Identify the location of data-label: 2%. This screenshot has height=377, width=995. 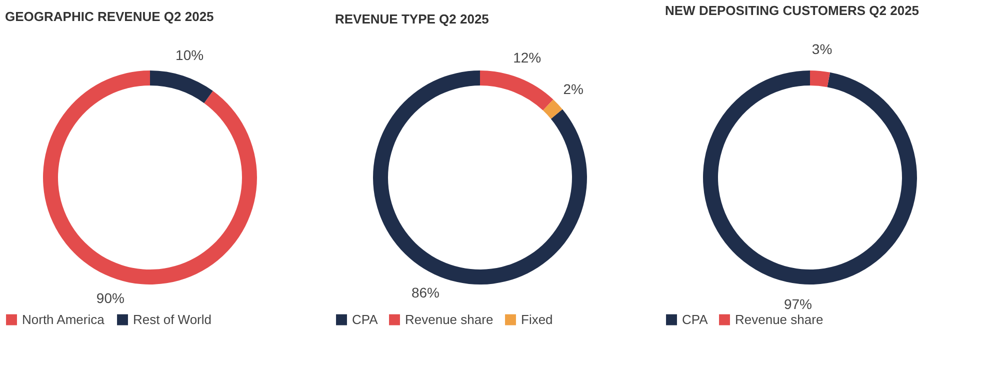
(573, 88).